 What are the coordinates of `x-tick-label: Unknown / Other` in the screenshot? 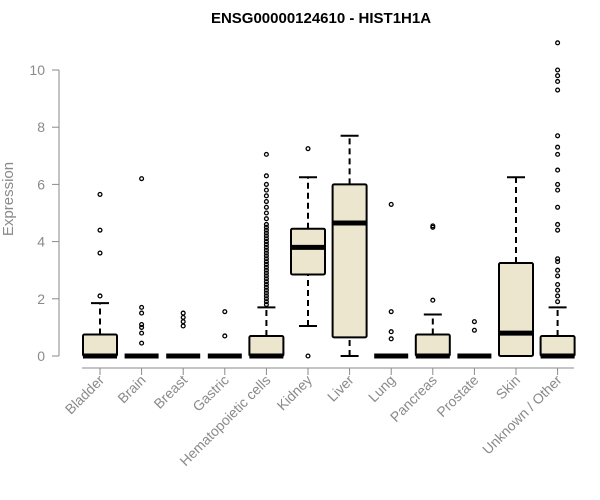 It's located at (522, 415).